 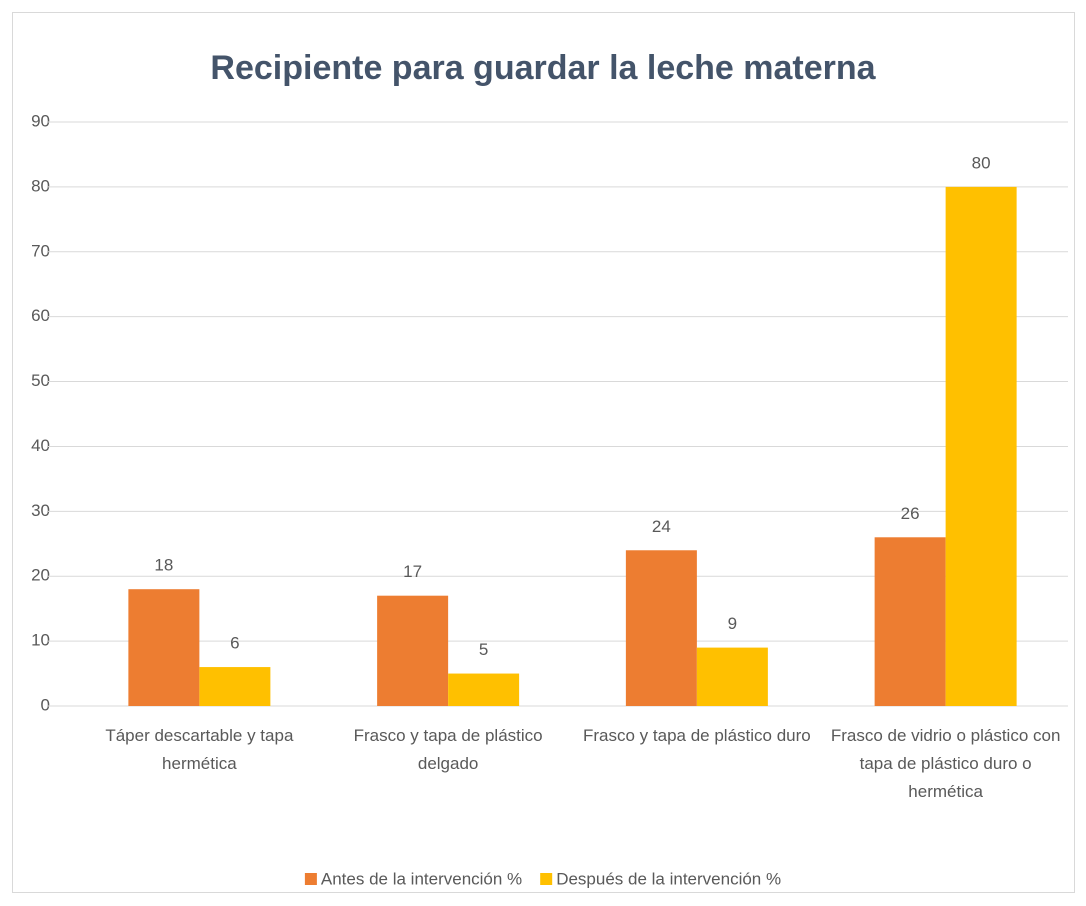 What do you see at coordinates (40, 250) in the screenshot?
I see `y-tick-label: 70` at bounding box center [40, 250].